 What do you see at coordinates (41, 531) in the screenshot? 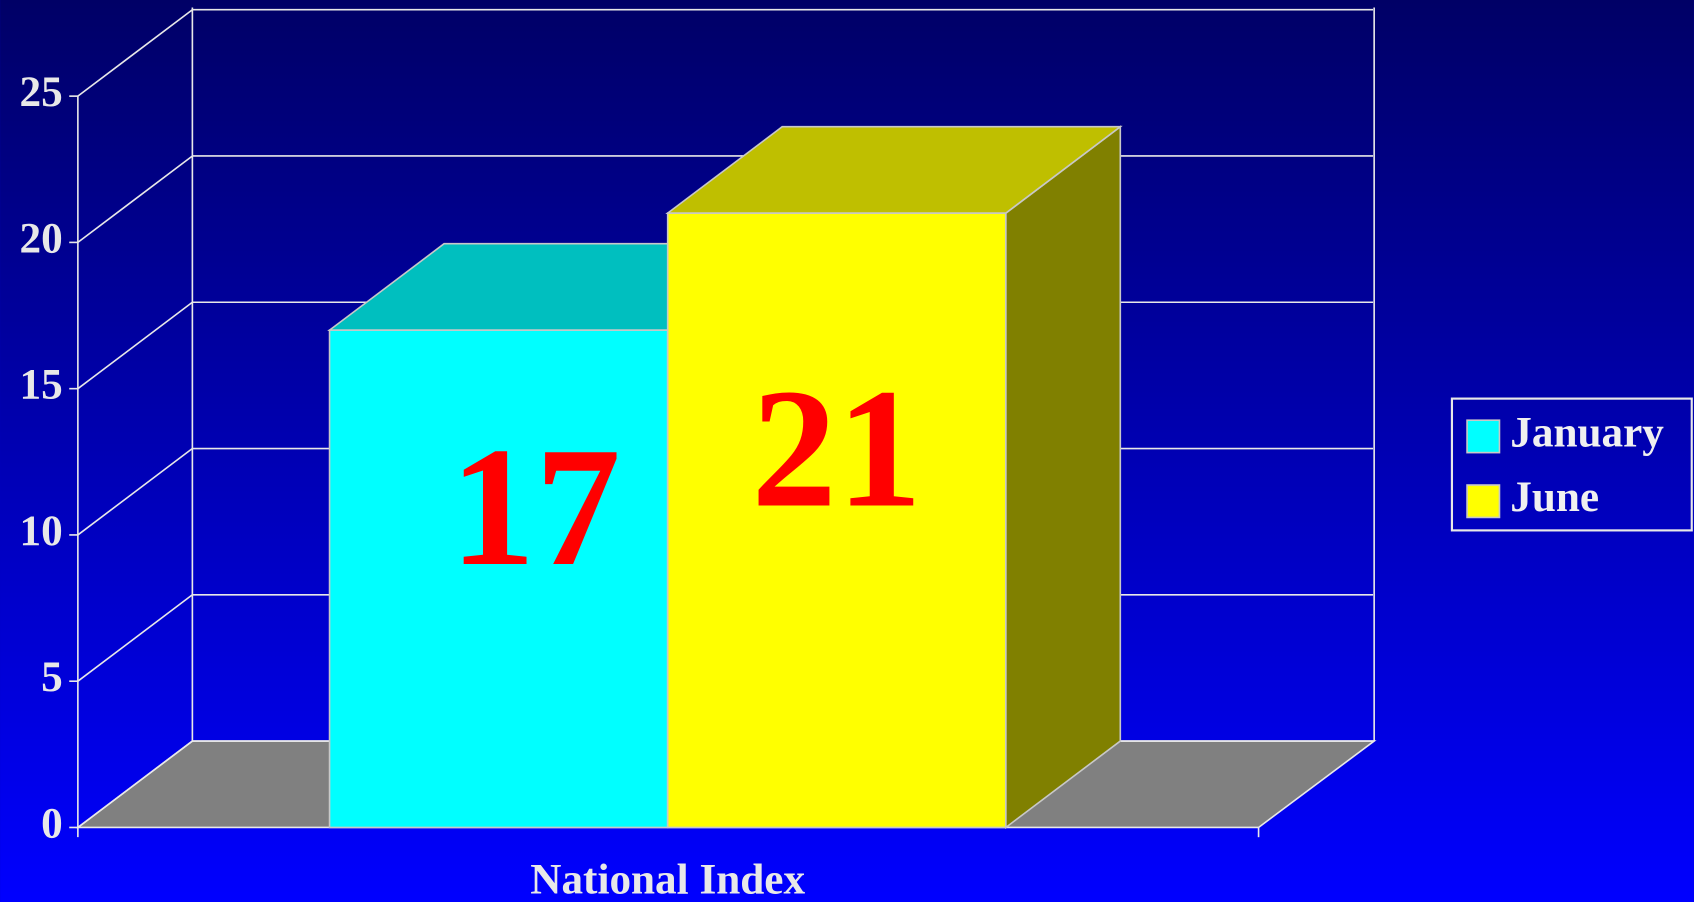
I see `y-tick-label: 10` at bounding box center [41, 531].